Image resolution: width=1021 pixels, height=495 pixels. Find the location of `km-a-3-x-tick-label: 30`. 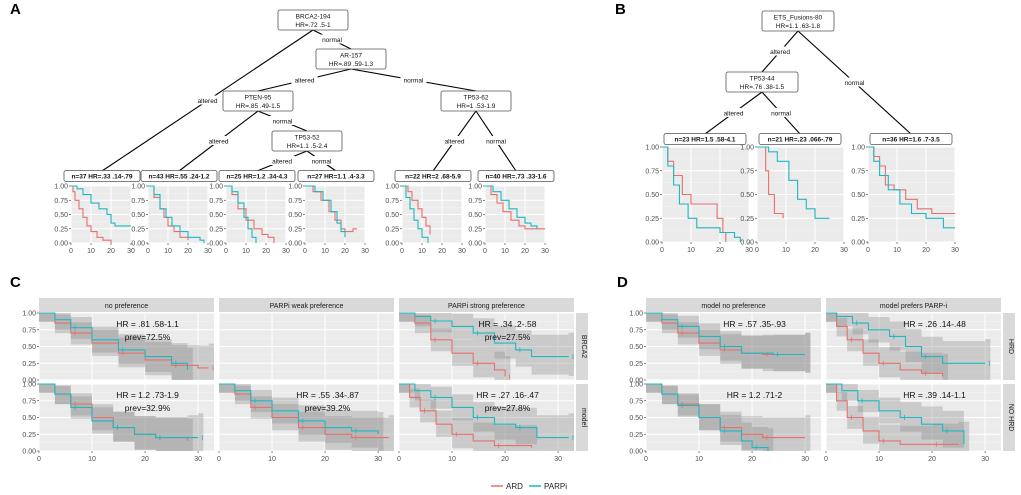

km-a-3-x-tick-label: 30 is located at coordinates (365, 251).